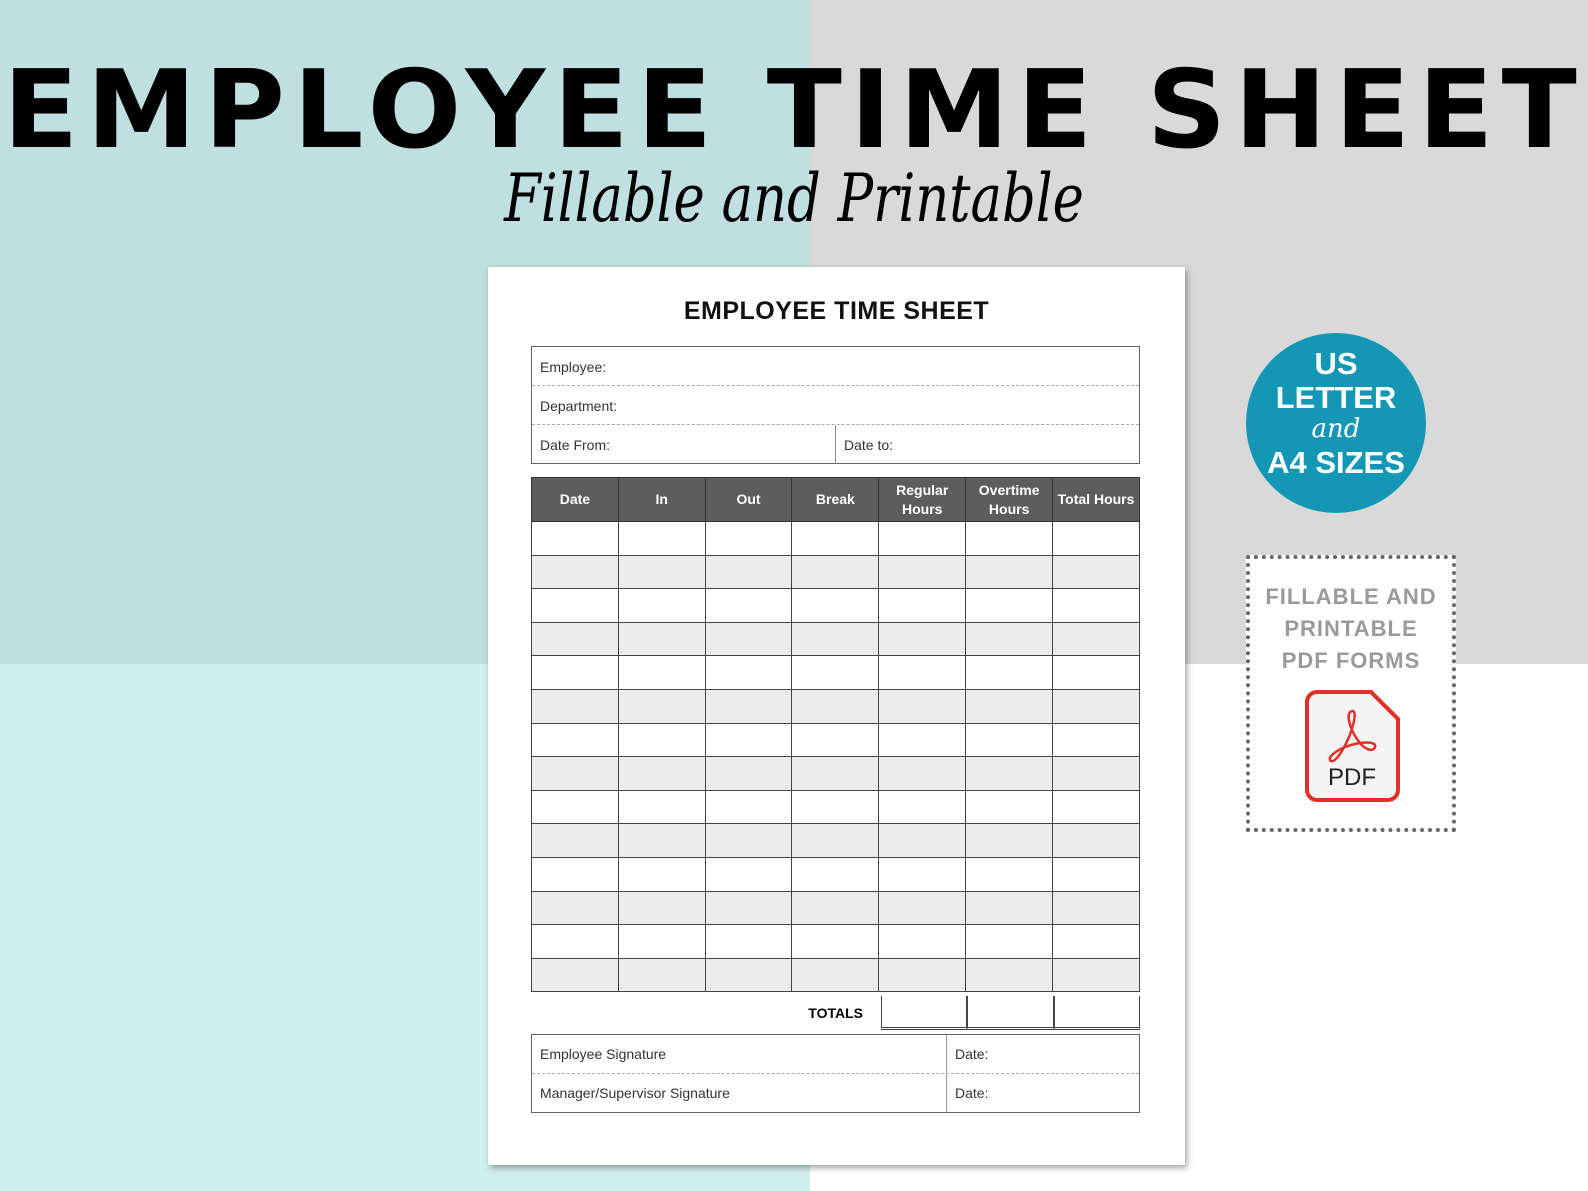 The width and height of the screenshot is (1588, 1191). I want to click on total-overtime-hours, so click(1010, 1013).